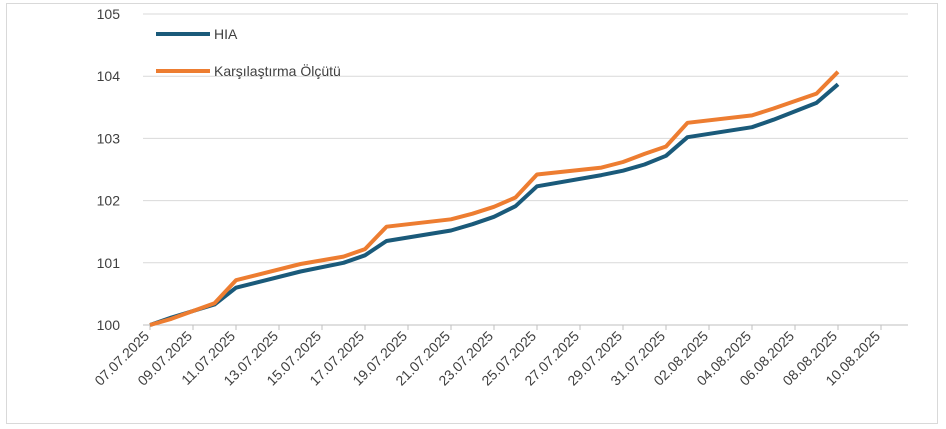  What do you see at coordinates (109, 325) in the screenshot?
I see `y-tick-label: 100` at bounding box center [109, 325].